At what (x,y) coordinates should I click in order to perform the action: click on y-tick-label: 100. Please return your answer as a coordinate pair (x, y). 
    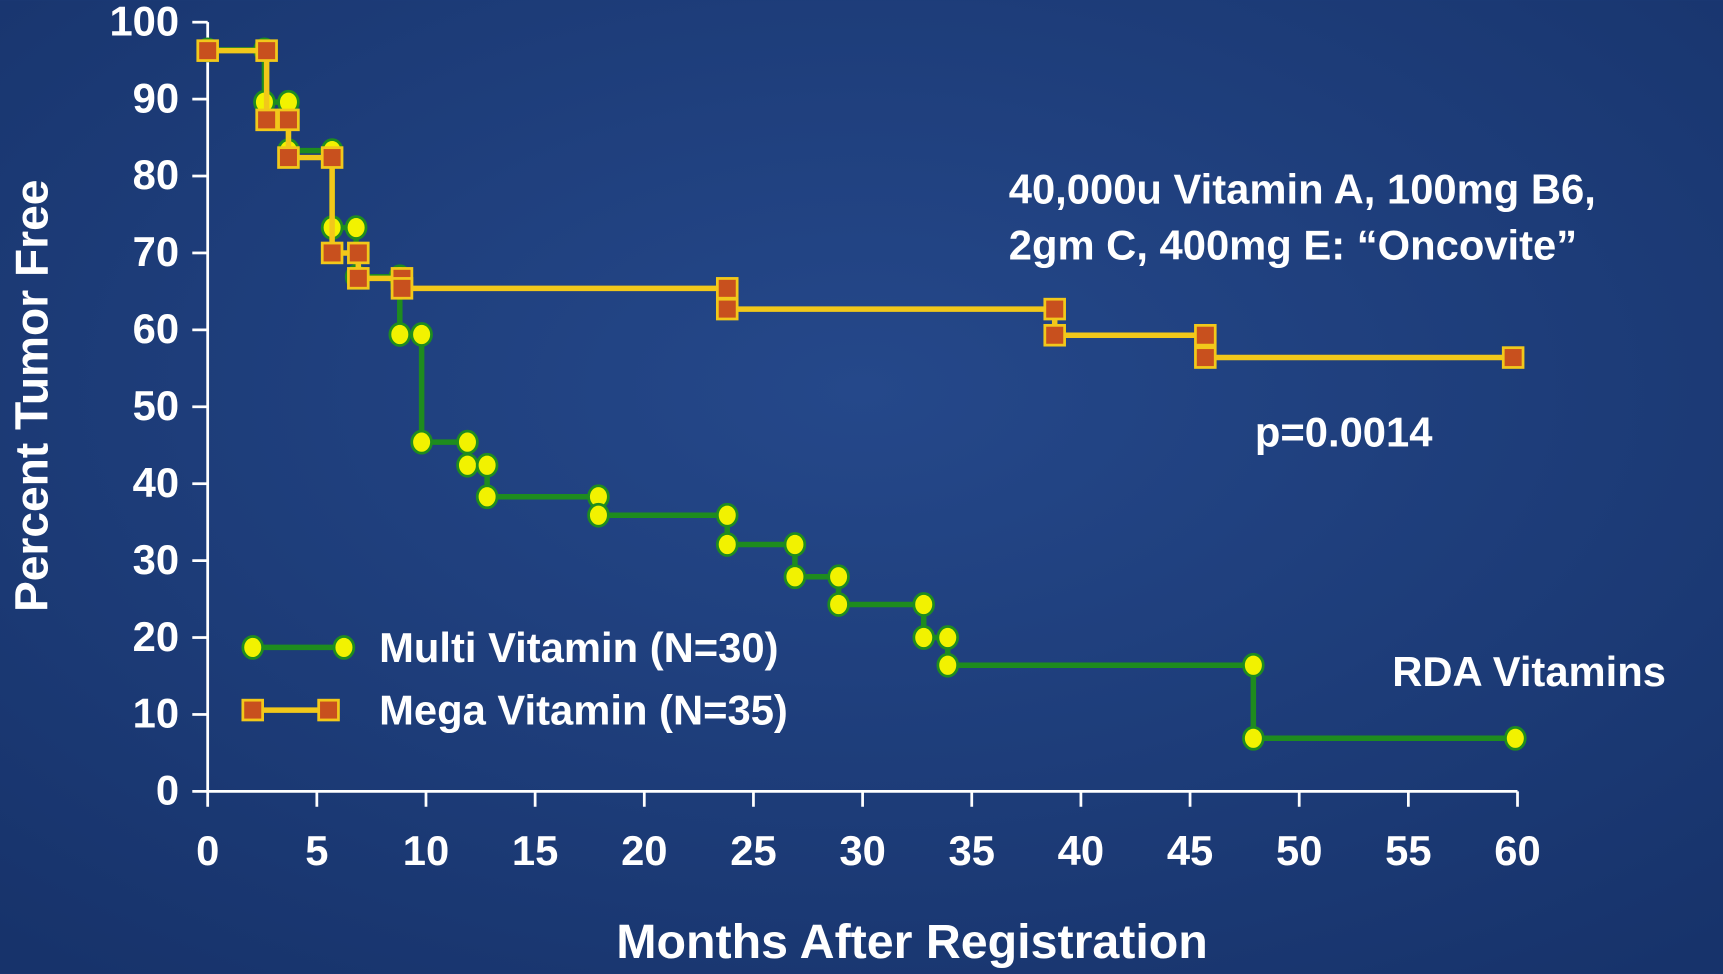
    Looking at the image, I should click on (144, 22).